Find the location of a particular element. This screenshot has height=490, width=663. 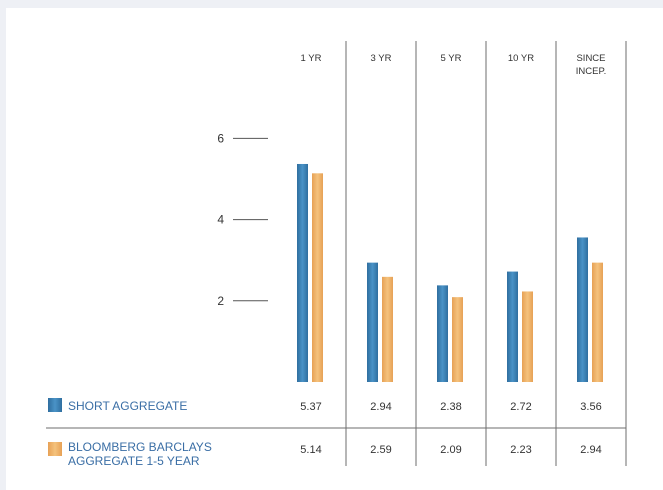

value-short-aggregate-10-yr: 2.72 is located at coordinates (520, 407).